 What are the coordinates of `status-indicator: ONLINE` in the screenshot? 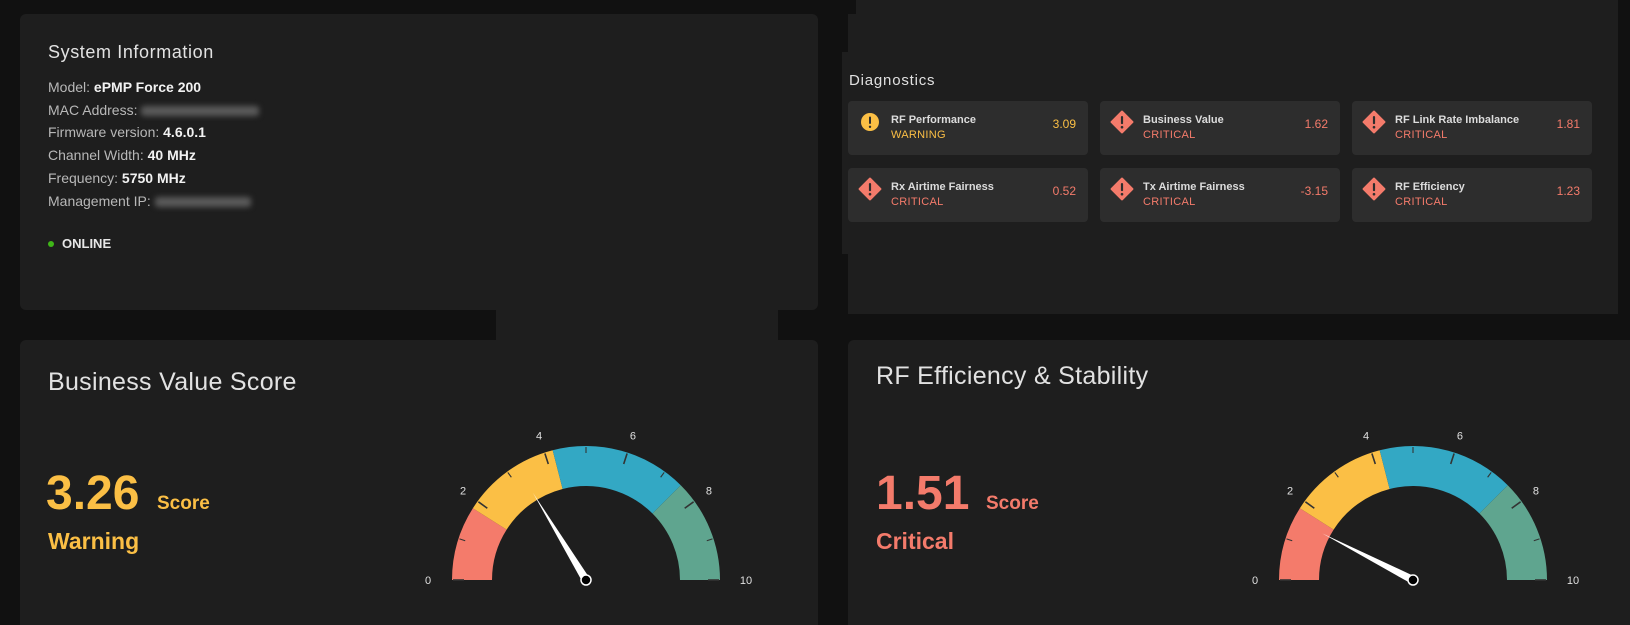 It's located at (79, 243).